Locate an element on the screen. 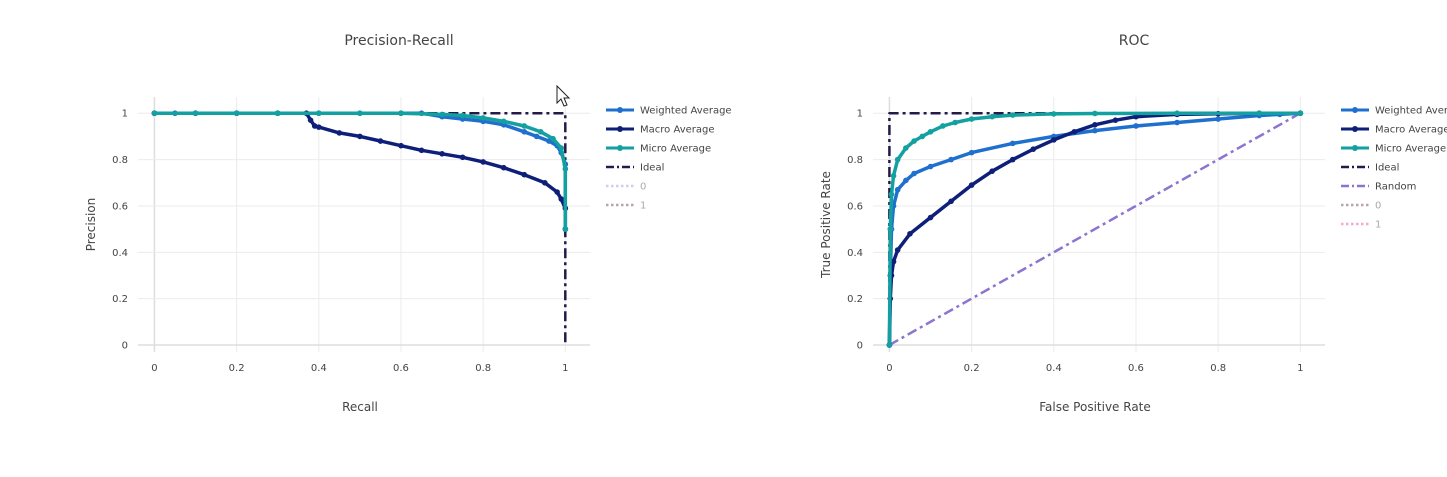 The width and height of the screenshot is (1447, 477). series-line-macro-average is located at coordinates (361, 170).